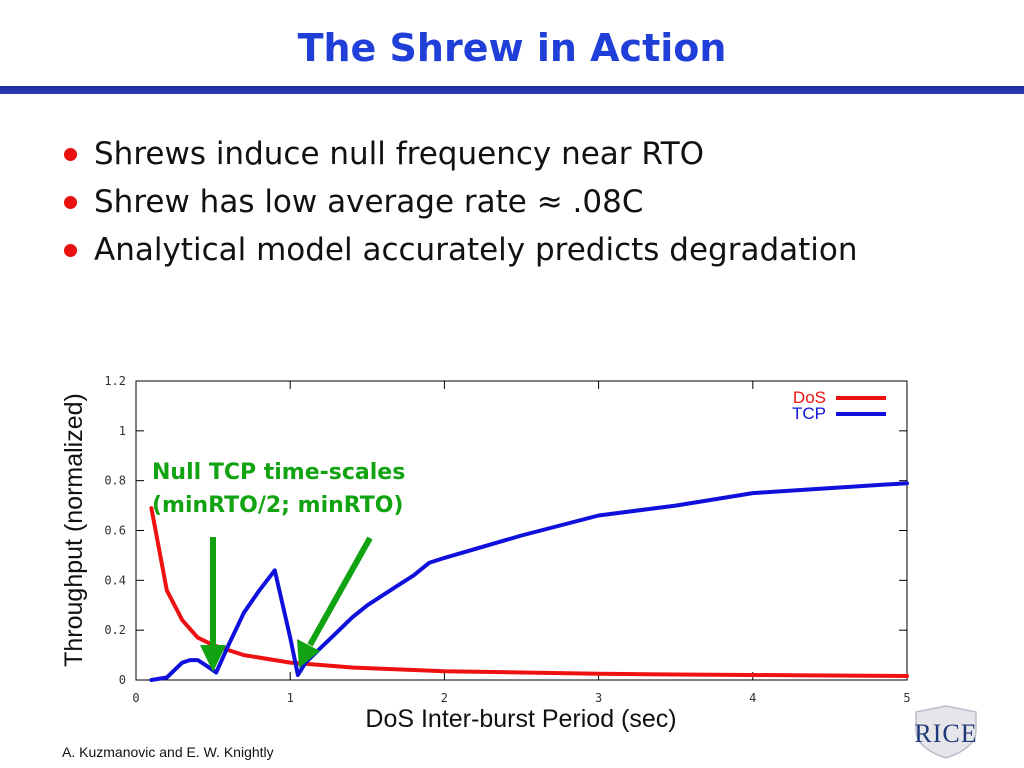 This screenshot has width=1024, height=768. What do you see at coordinates (74, 530) in the screenshot?
I see `y-axis-label: Throughput (normalized)` at bounding box center [74, 530].